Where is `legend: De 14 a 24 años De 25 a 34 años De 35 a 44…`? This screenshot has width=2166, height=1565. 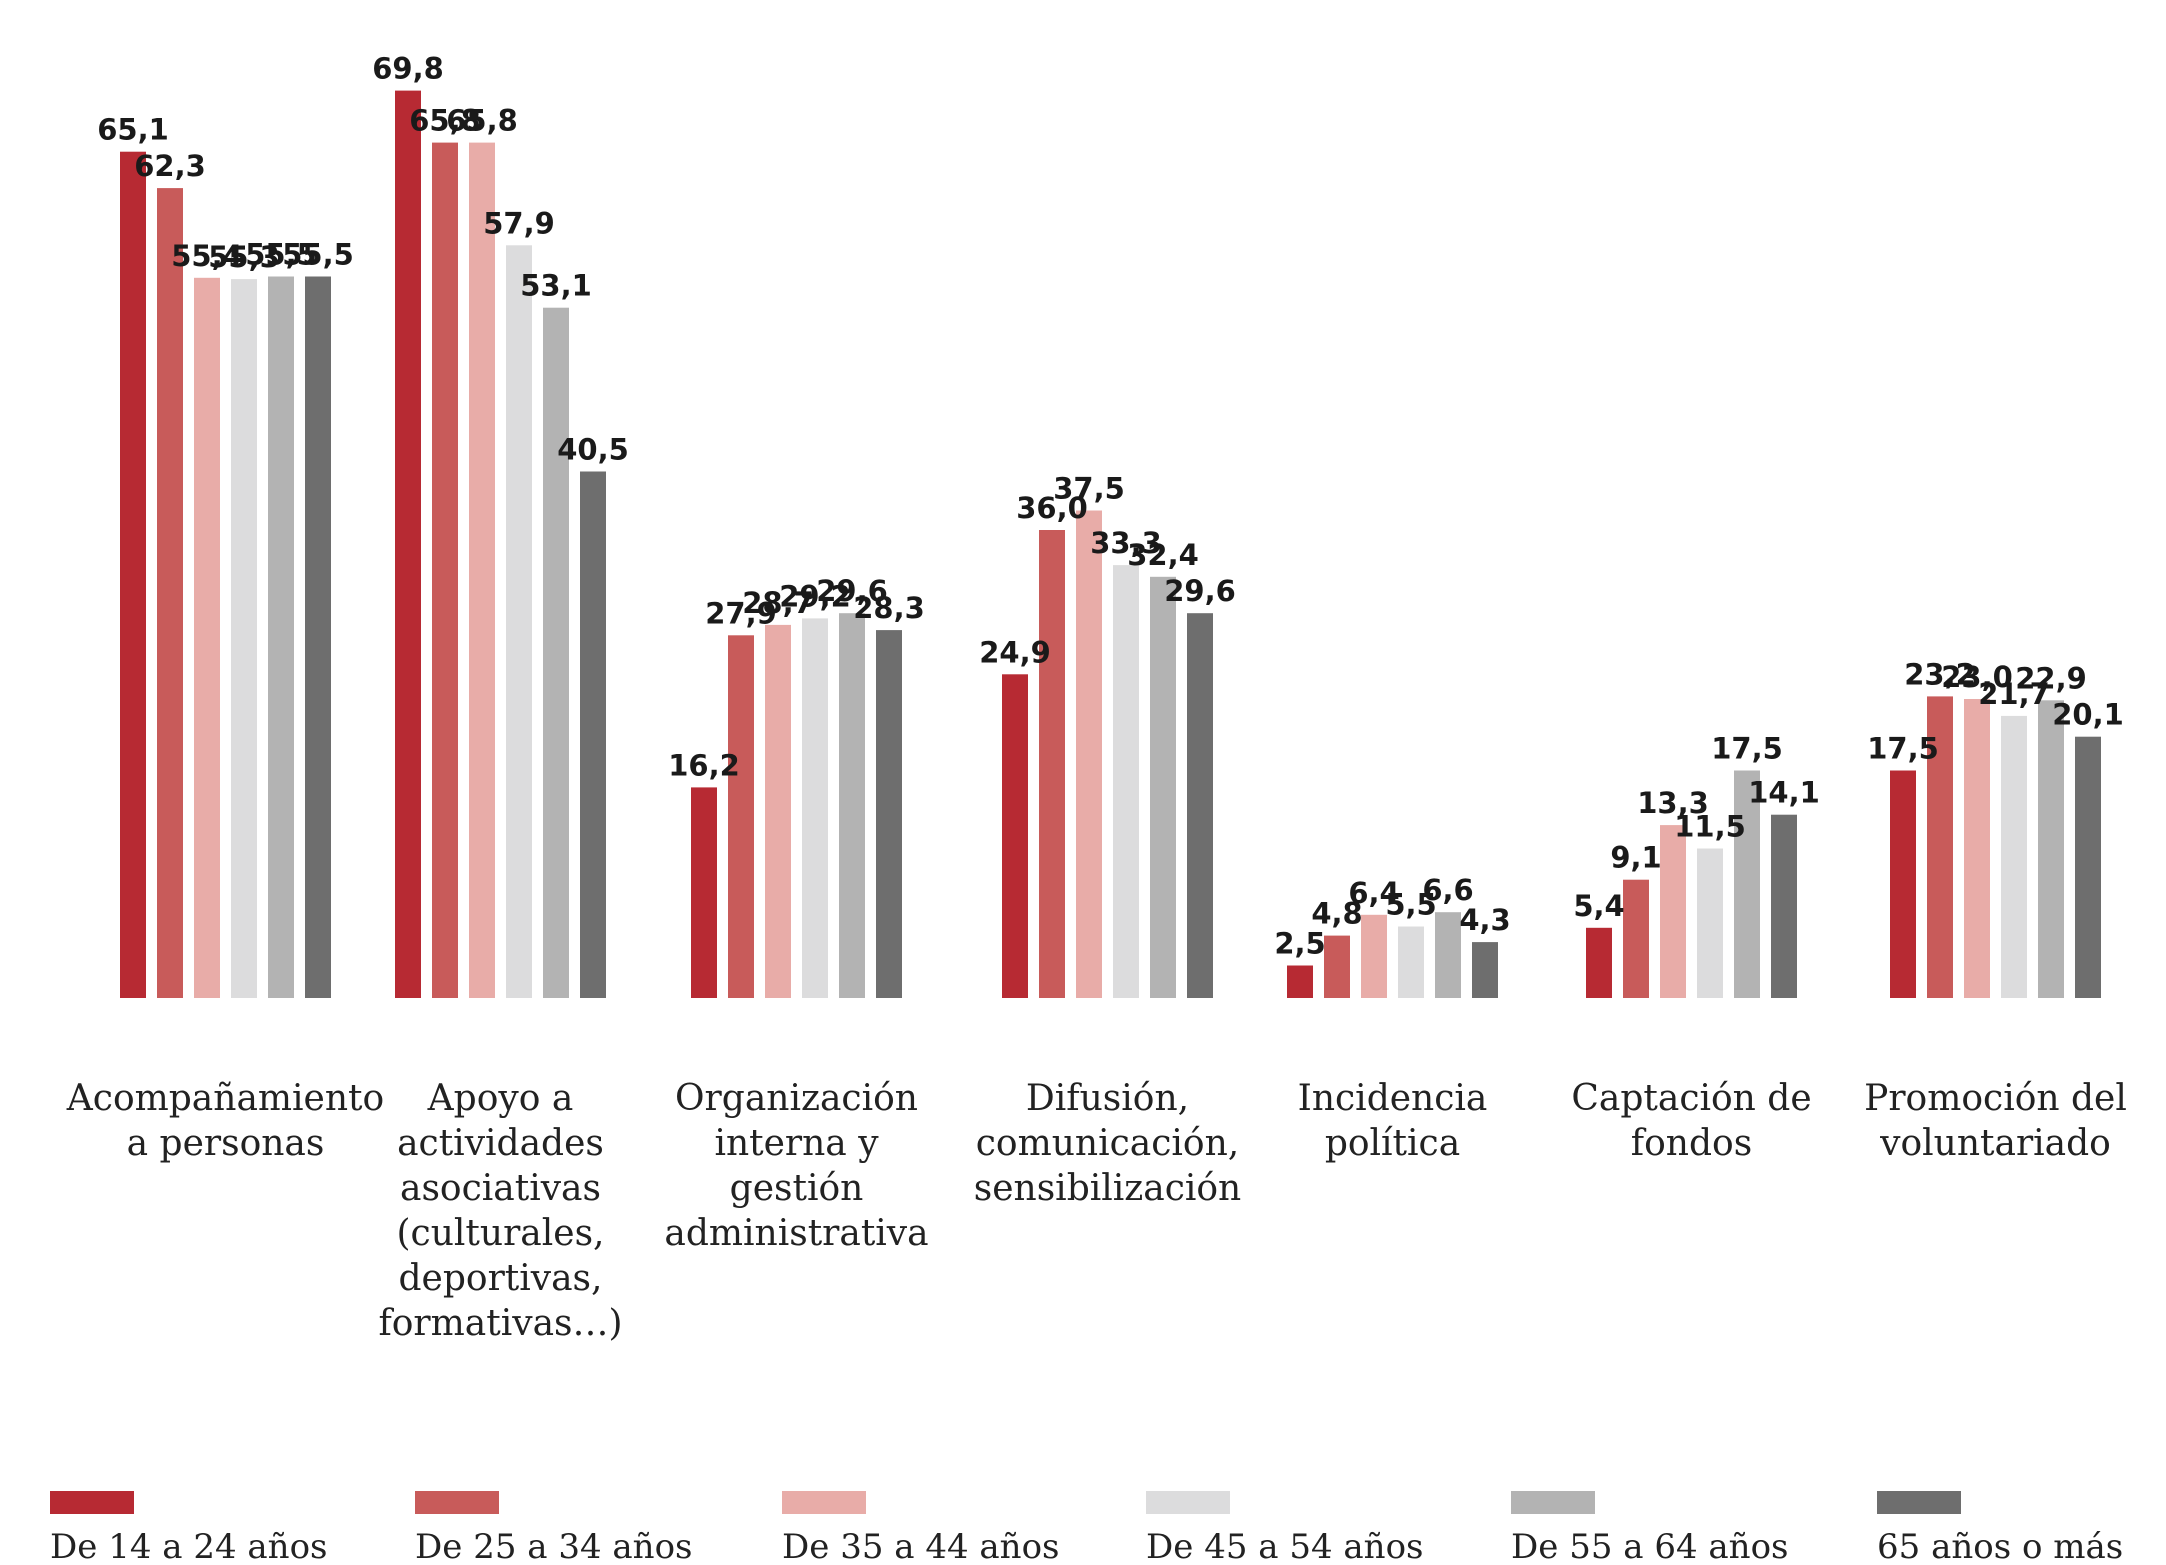 legend: De 14 a 24 años De 25 a 34 años De 35 a 44… is located at coordinates (1086, 1528).